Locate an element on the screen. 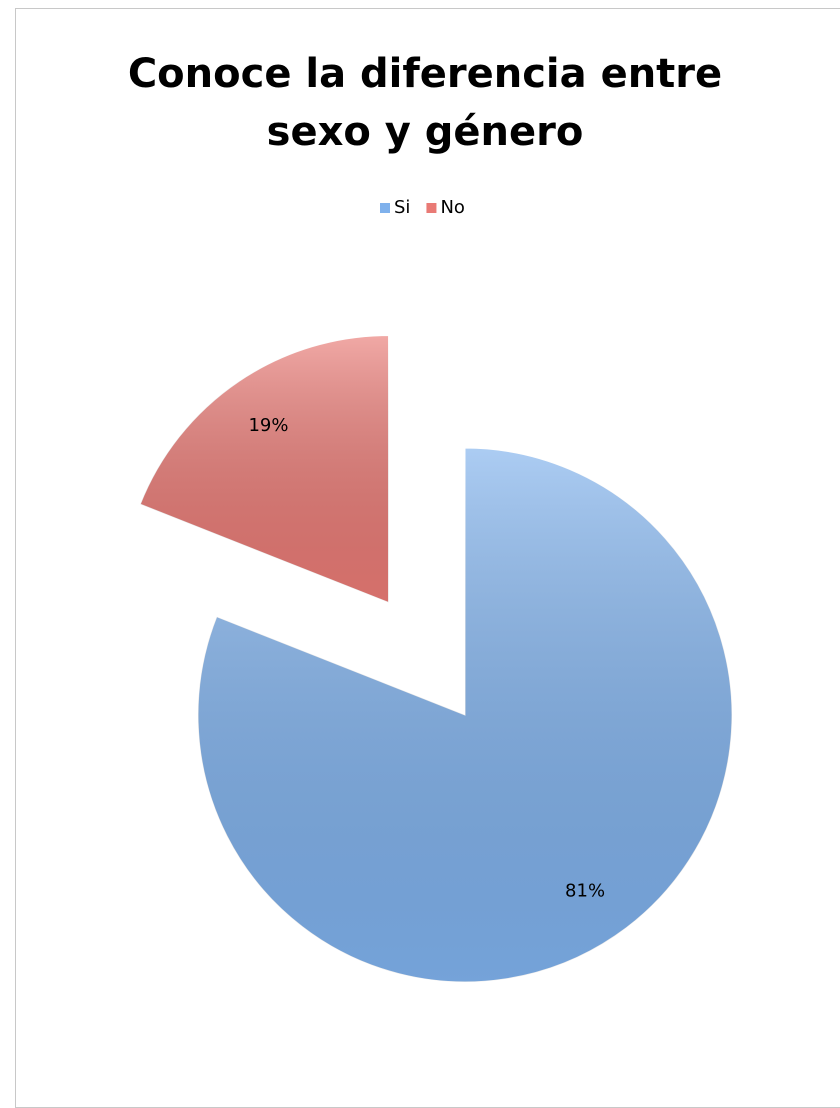 The width and height of the screenshot is (840, 1108). legend-label: No is located at coordinates (452, 207).